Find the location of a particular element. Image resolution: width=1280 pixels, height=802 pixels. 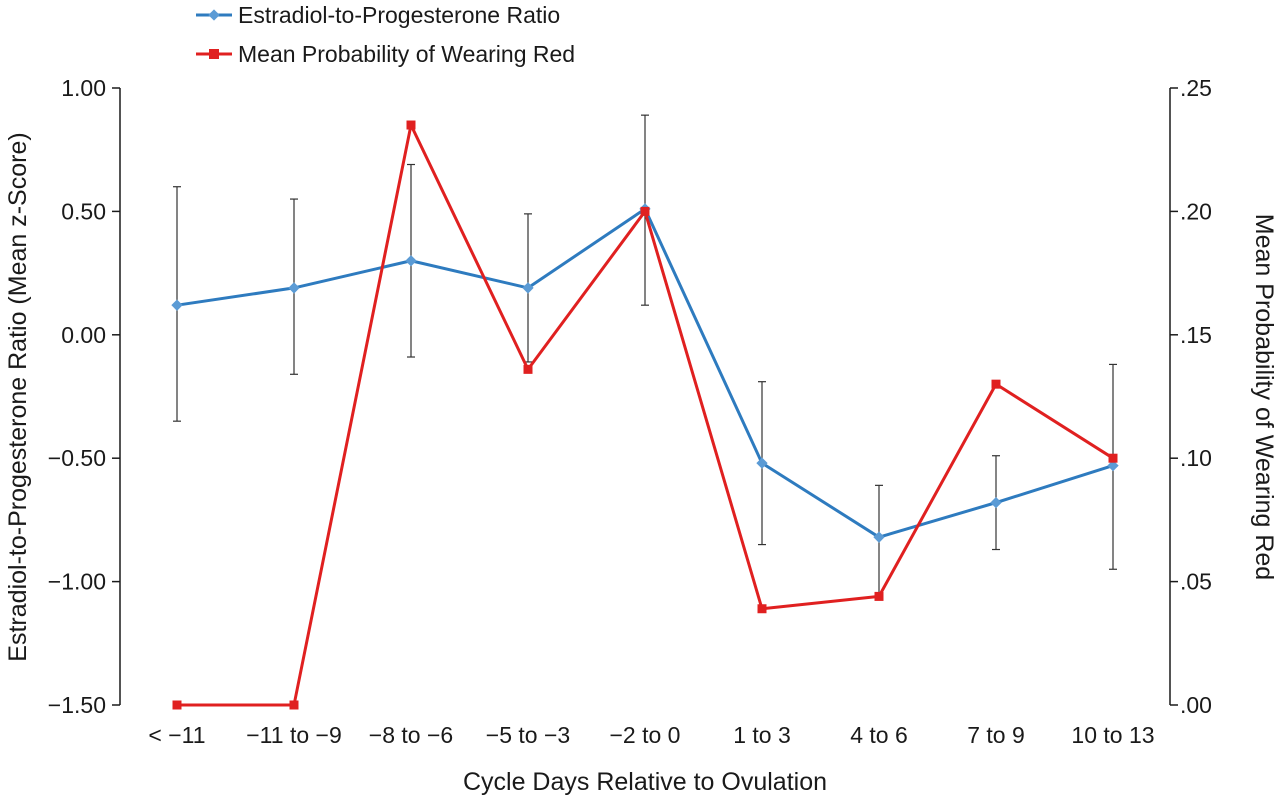

x-tick-label: < −11 is located at coordinates (176, 735).